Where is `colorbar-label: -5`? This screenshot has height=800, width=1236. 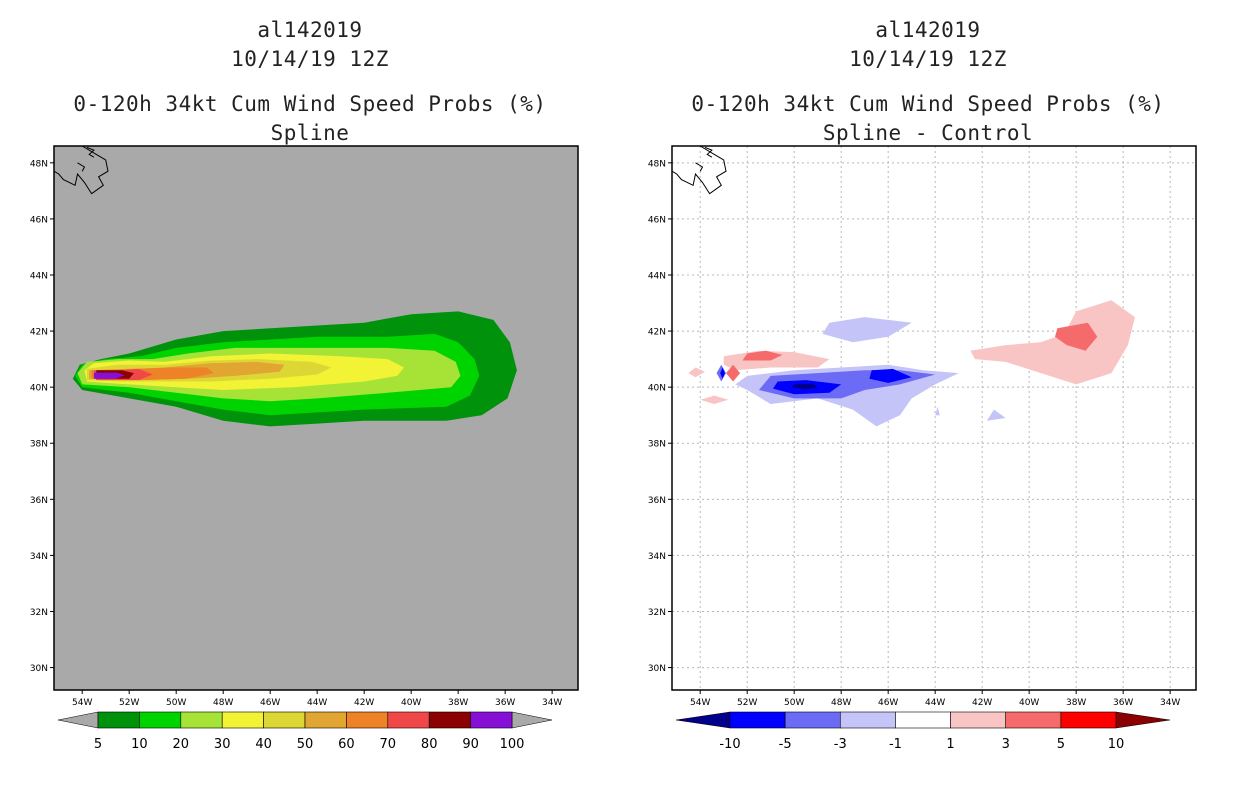 colorbar-label: -5 is located at coordinates (785, 744).